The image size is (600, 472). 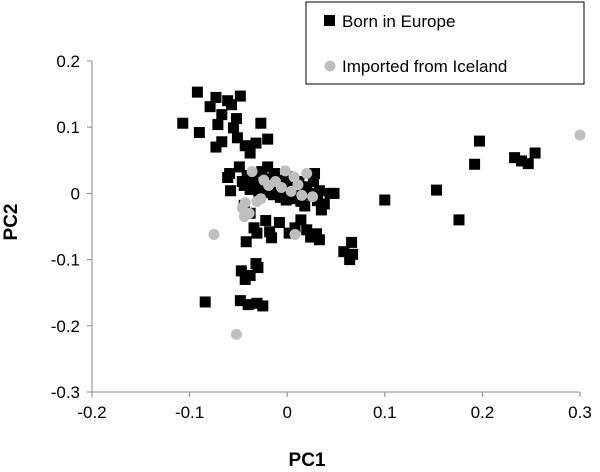 What do you see at coordinates (286, 412) in the screenshot?
I see `x-tick-label: 0` at bounding box center [286, 412].